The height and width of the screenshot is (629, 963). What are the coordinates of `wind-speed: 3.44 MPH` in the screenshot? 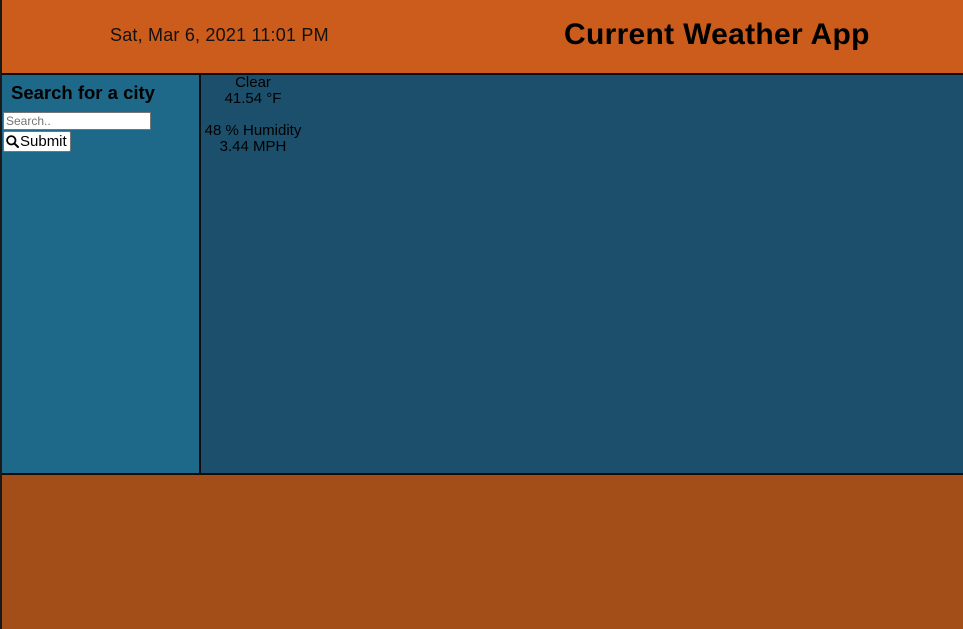 It's located at (253, 146).